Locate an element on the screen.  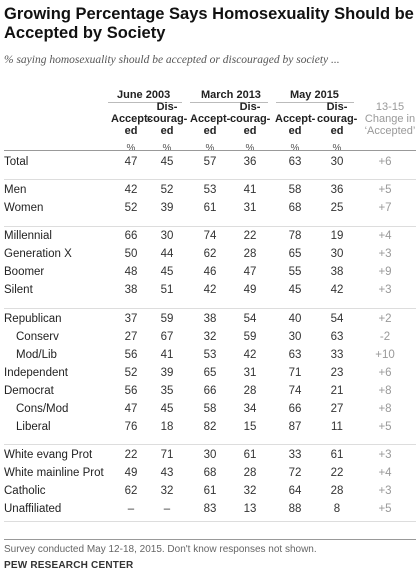
row-label: Mod/Lib is located at coordinates (36, 355).